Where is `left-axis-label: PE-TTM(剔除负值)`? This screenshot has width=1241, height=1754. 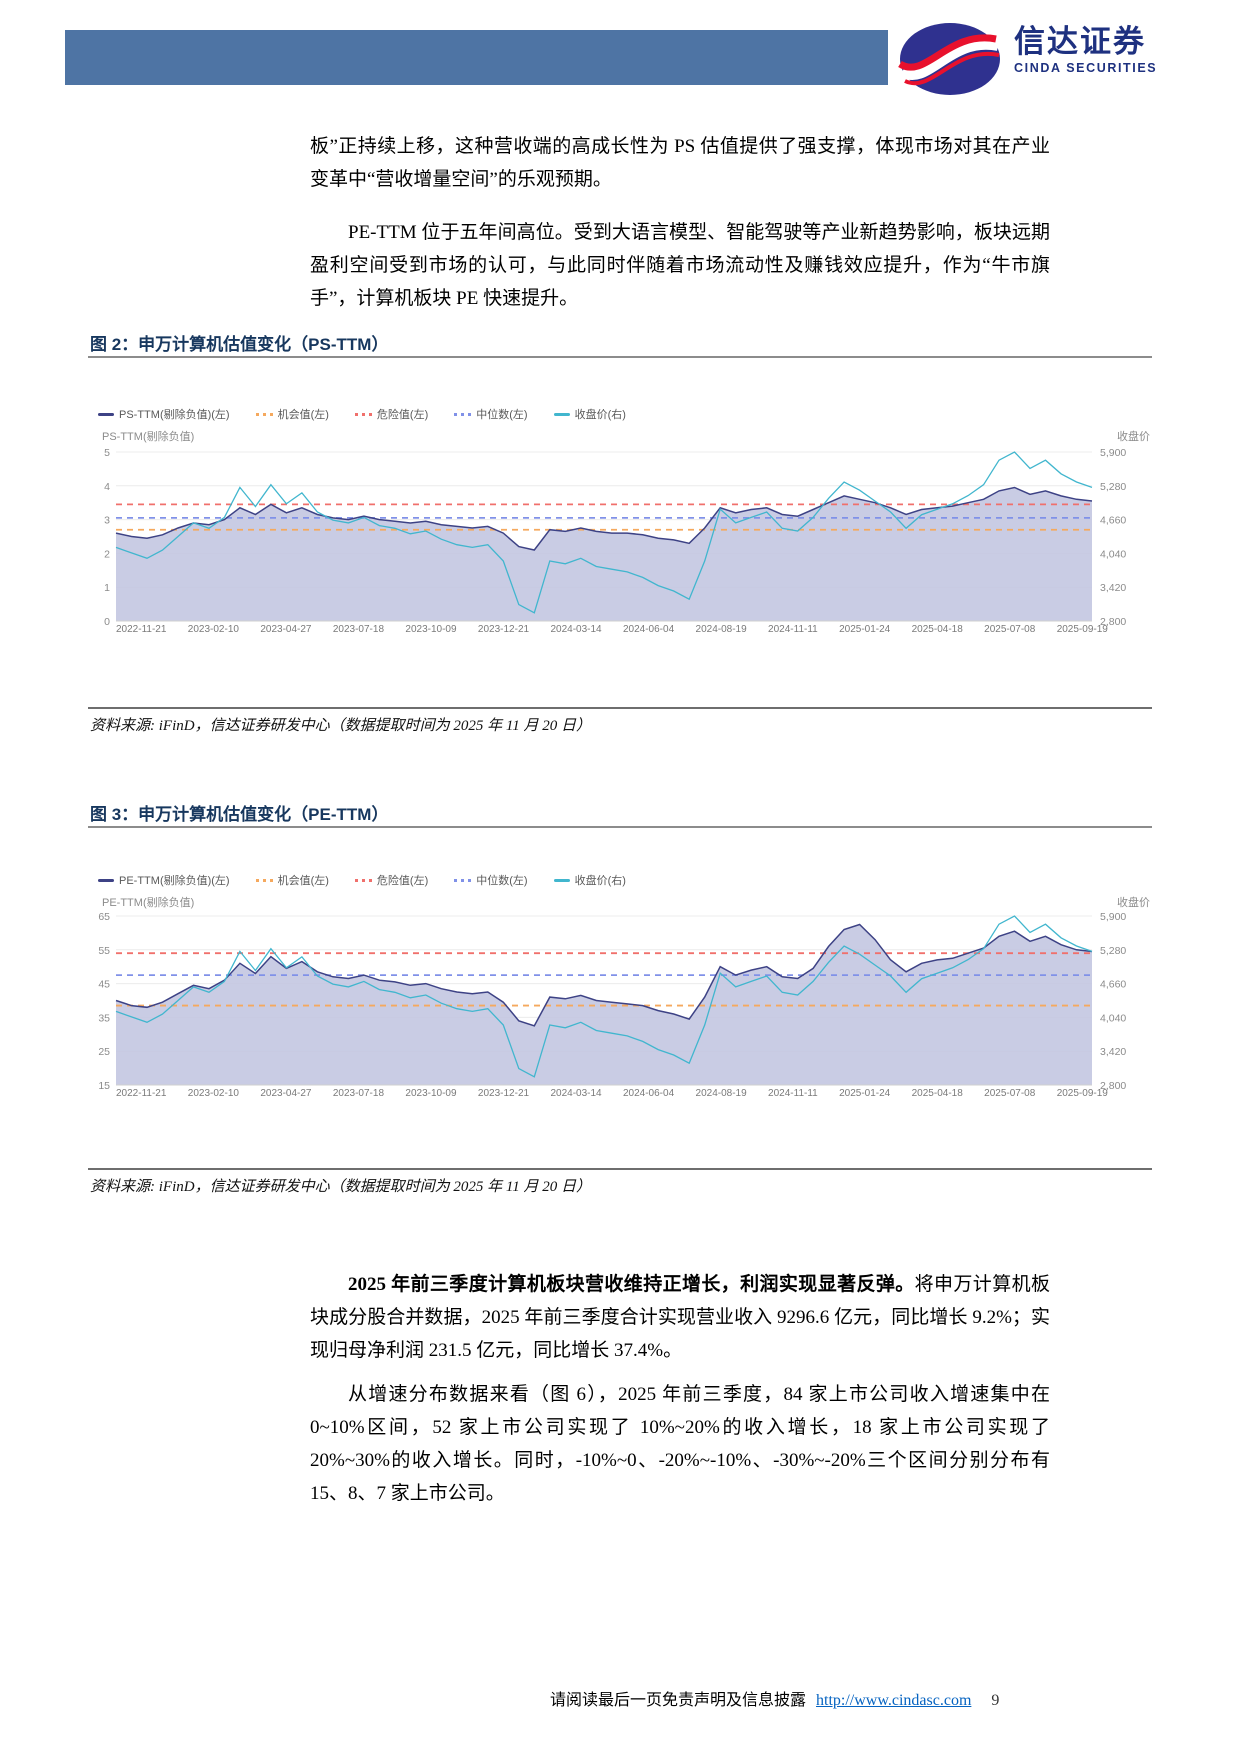 left-axis-label: PE-TTM(剔除负值) is located at coordinates (148, 903).